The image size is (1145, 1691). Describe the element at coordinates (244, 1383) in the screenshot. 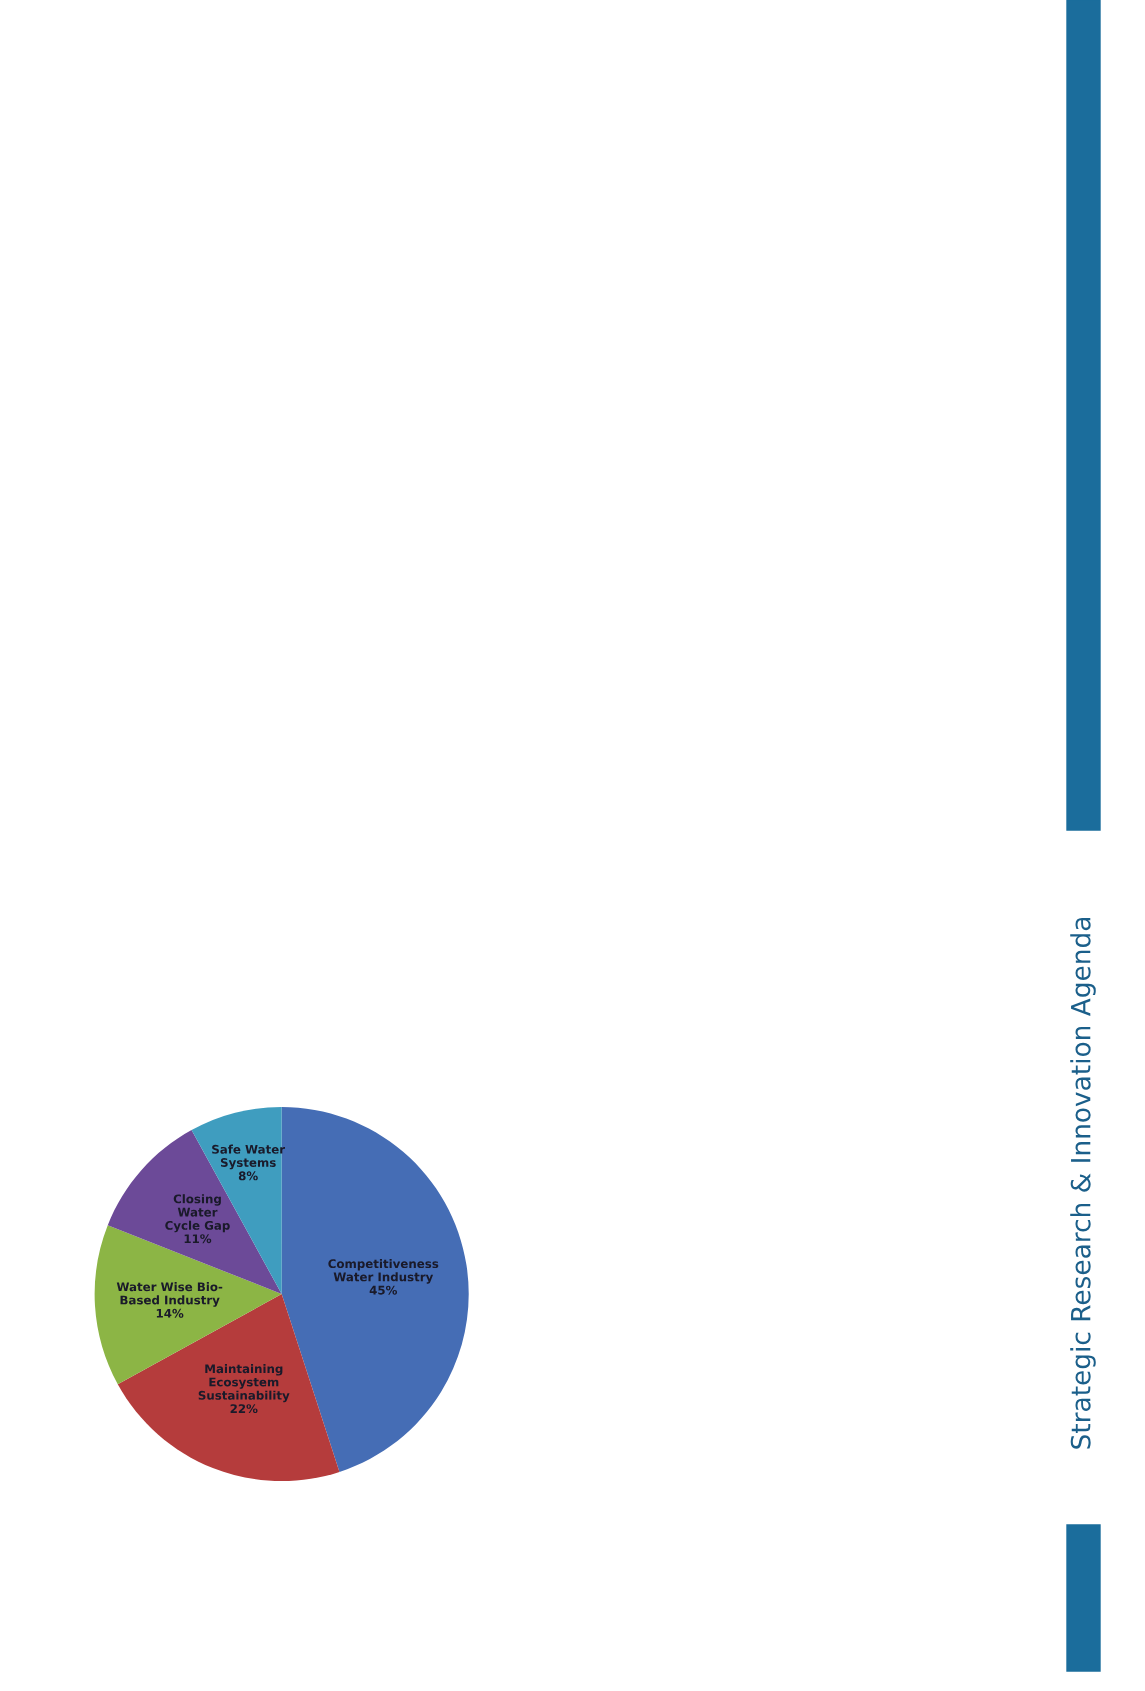

I see `slice-label: Maintaining Ecosystem Sustainability` at that location.